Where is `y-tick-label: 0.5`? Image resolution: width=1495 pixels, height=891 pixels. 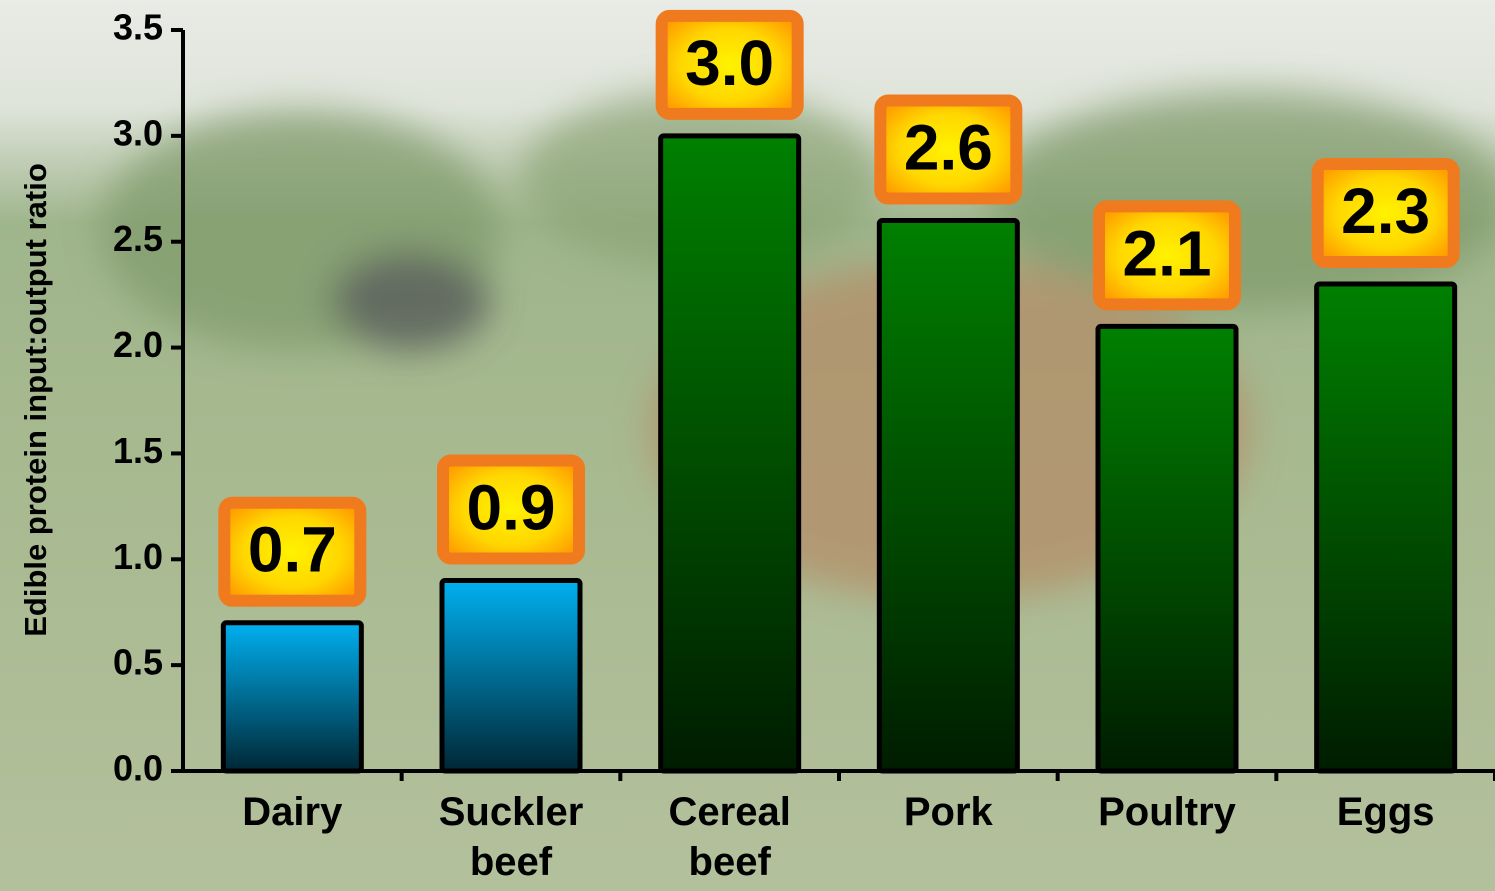 y-tick-label: 0.5 is located at coordinates (138, 662).